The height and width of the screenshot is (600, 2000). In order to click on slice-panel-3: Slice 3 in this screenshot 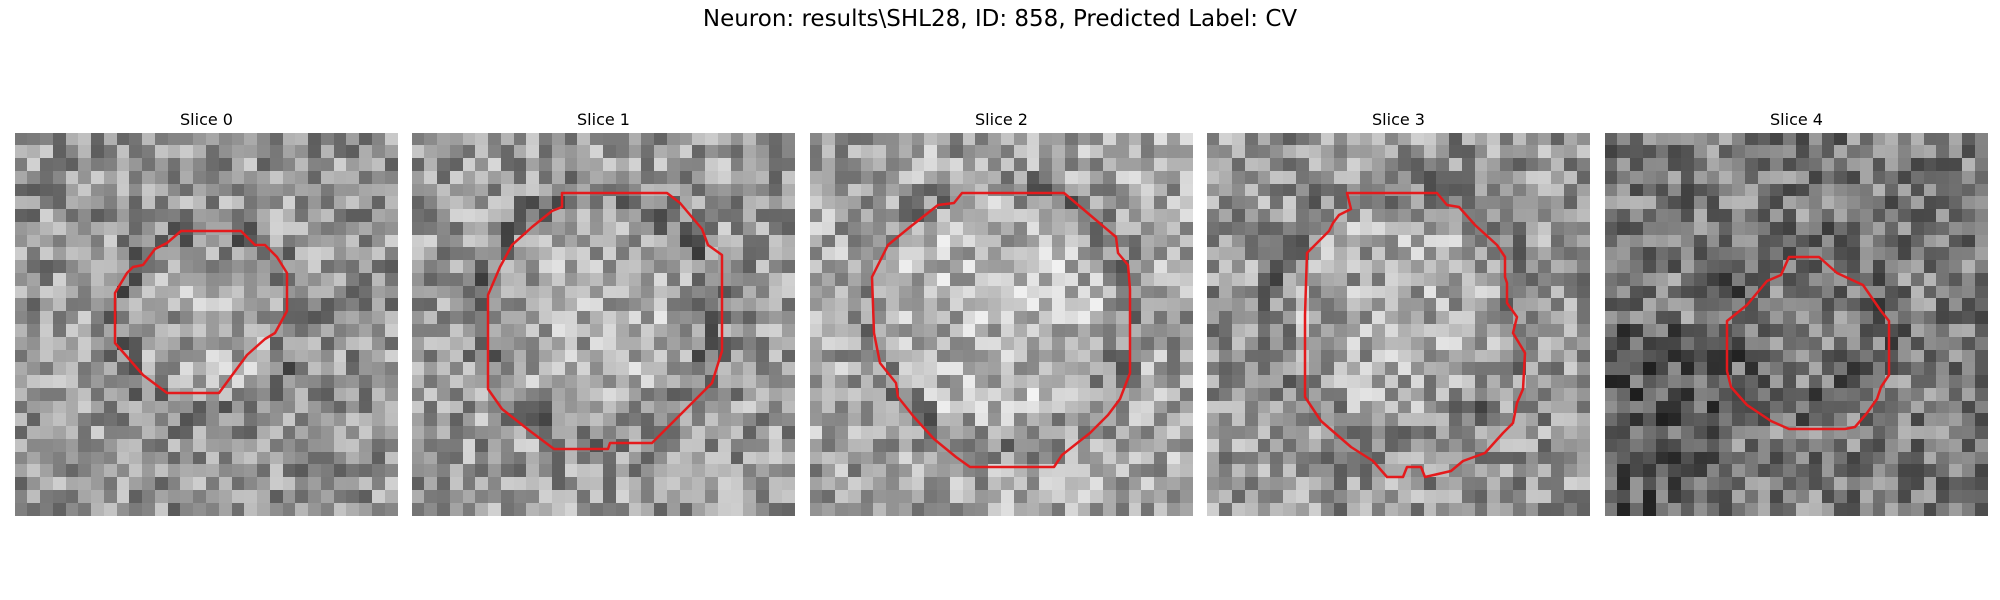, I will do `click(1398, 312)`.